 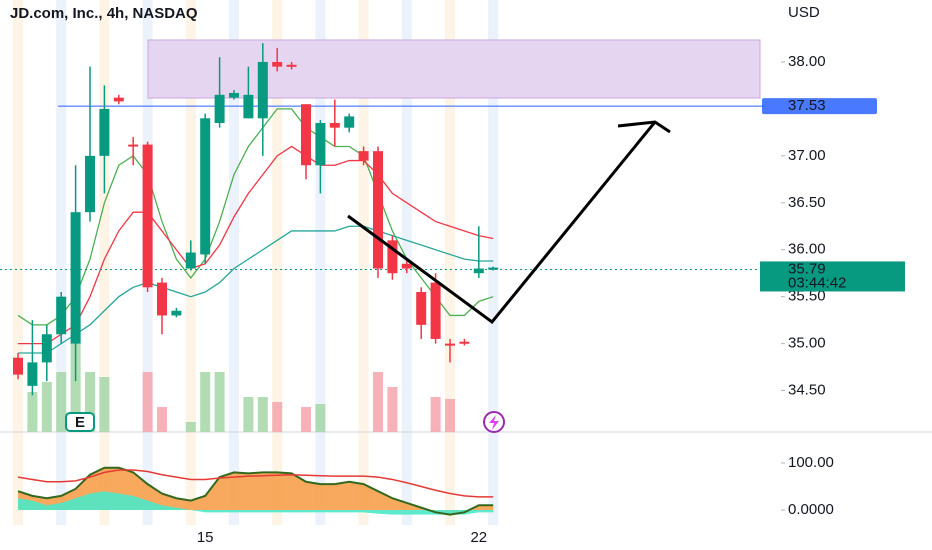 What do you see at coordinates (817, 282) in the screenshot?
I see `countdown-label: 03:44:42` at bounding box center [817, 282].